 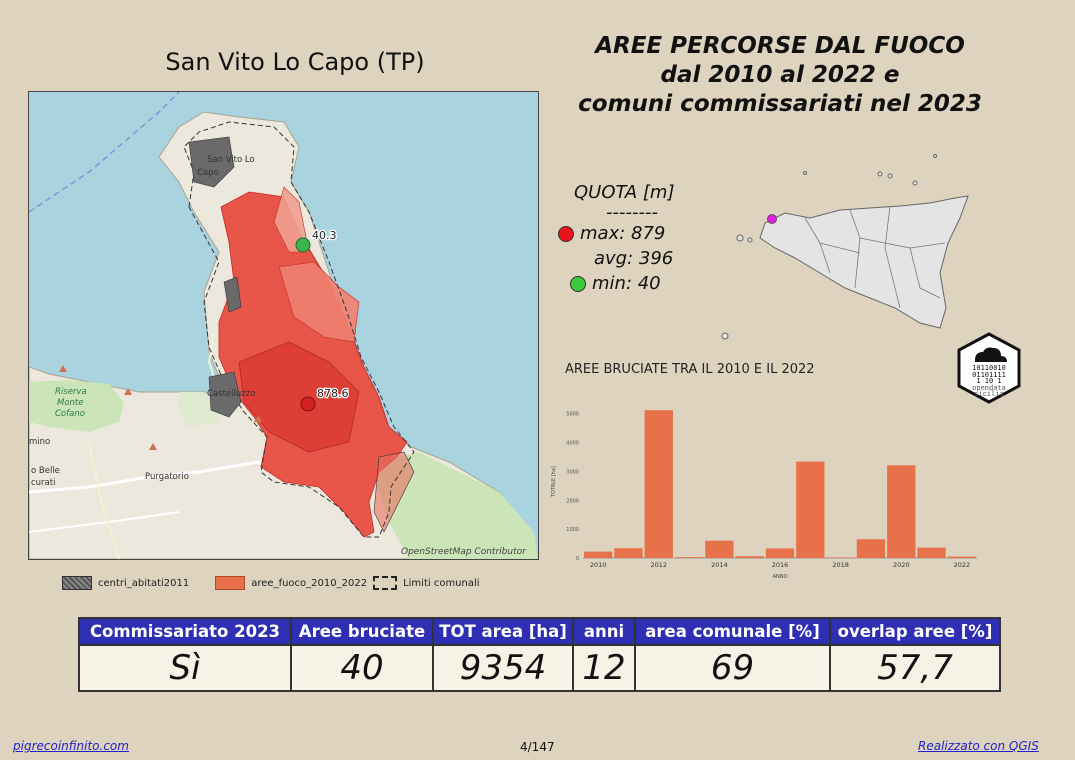 I want to click on x-tick-label: 2016, so click(x=780, y=565).